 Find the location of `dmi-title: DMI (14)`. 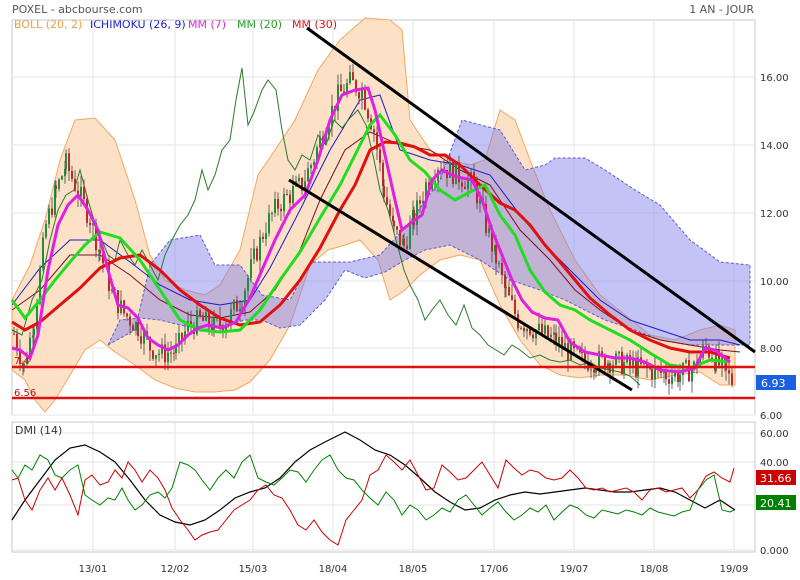

dmi-title: DMI (14) is located at coordinates (38, 430).